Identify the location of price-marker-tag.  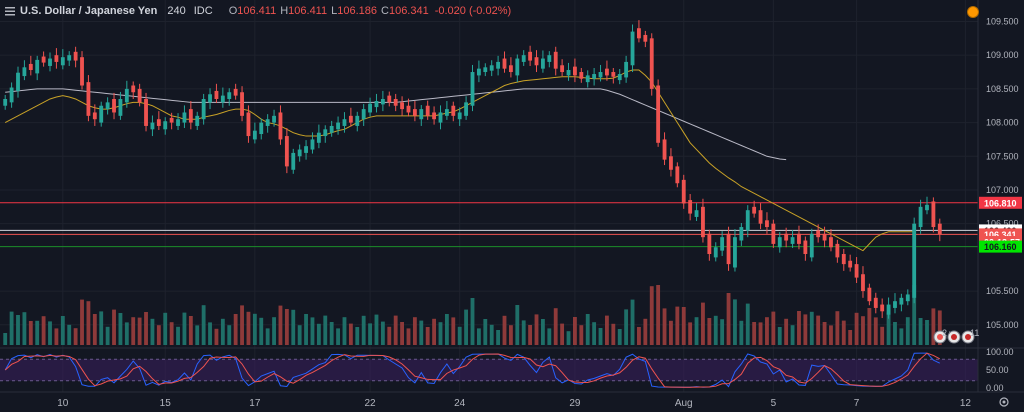
(1000, 246).